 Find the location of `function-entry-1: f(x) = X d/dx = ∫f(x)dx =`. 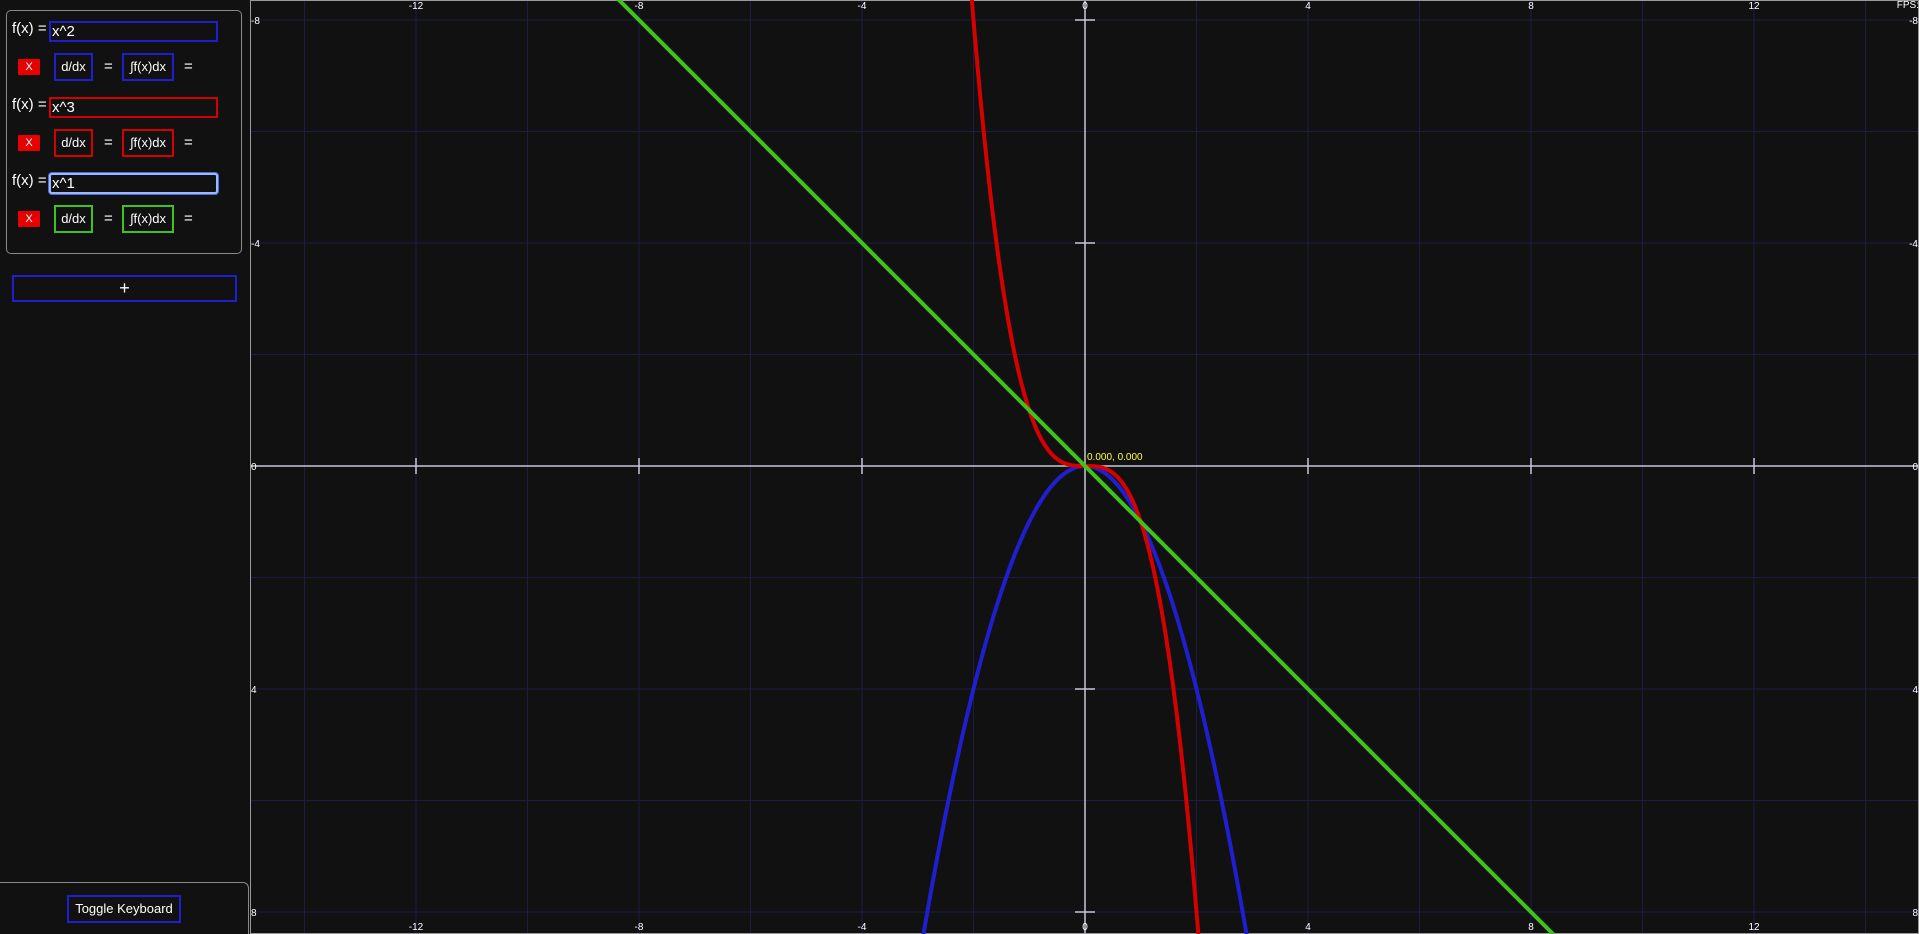

function-entry-1: f(x) = X d/dx = ∫f(x)dx = is located at coordinates (125, 49).